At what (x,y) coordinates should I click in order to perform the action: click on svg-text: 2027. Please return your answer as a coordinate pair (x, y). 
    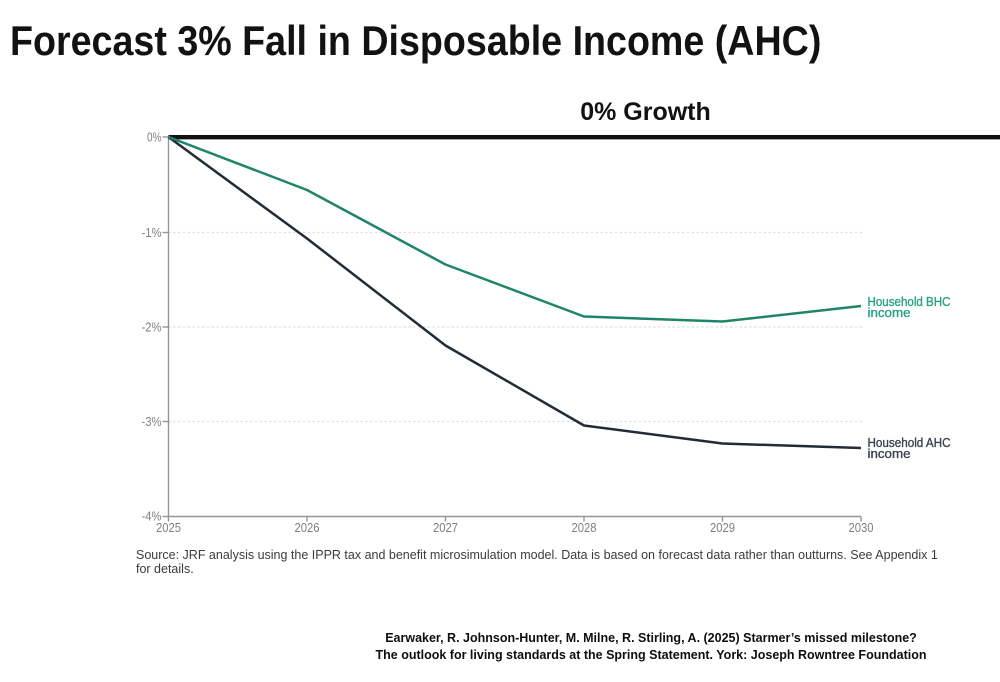
    Looking at the image, I should click on (445, 527).